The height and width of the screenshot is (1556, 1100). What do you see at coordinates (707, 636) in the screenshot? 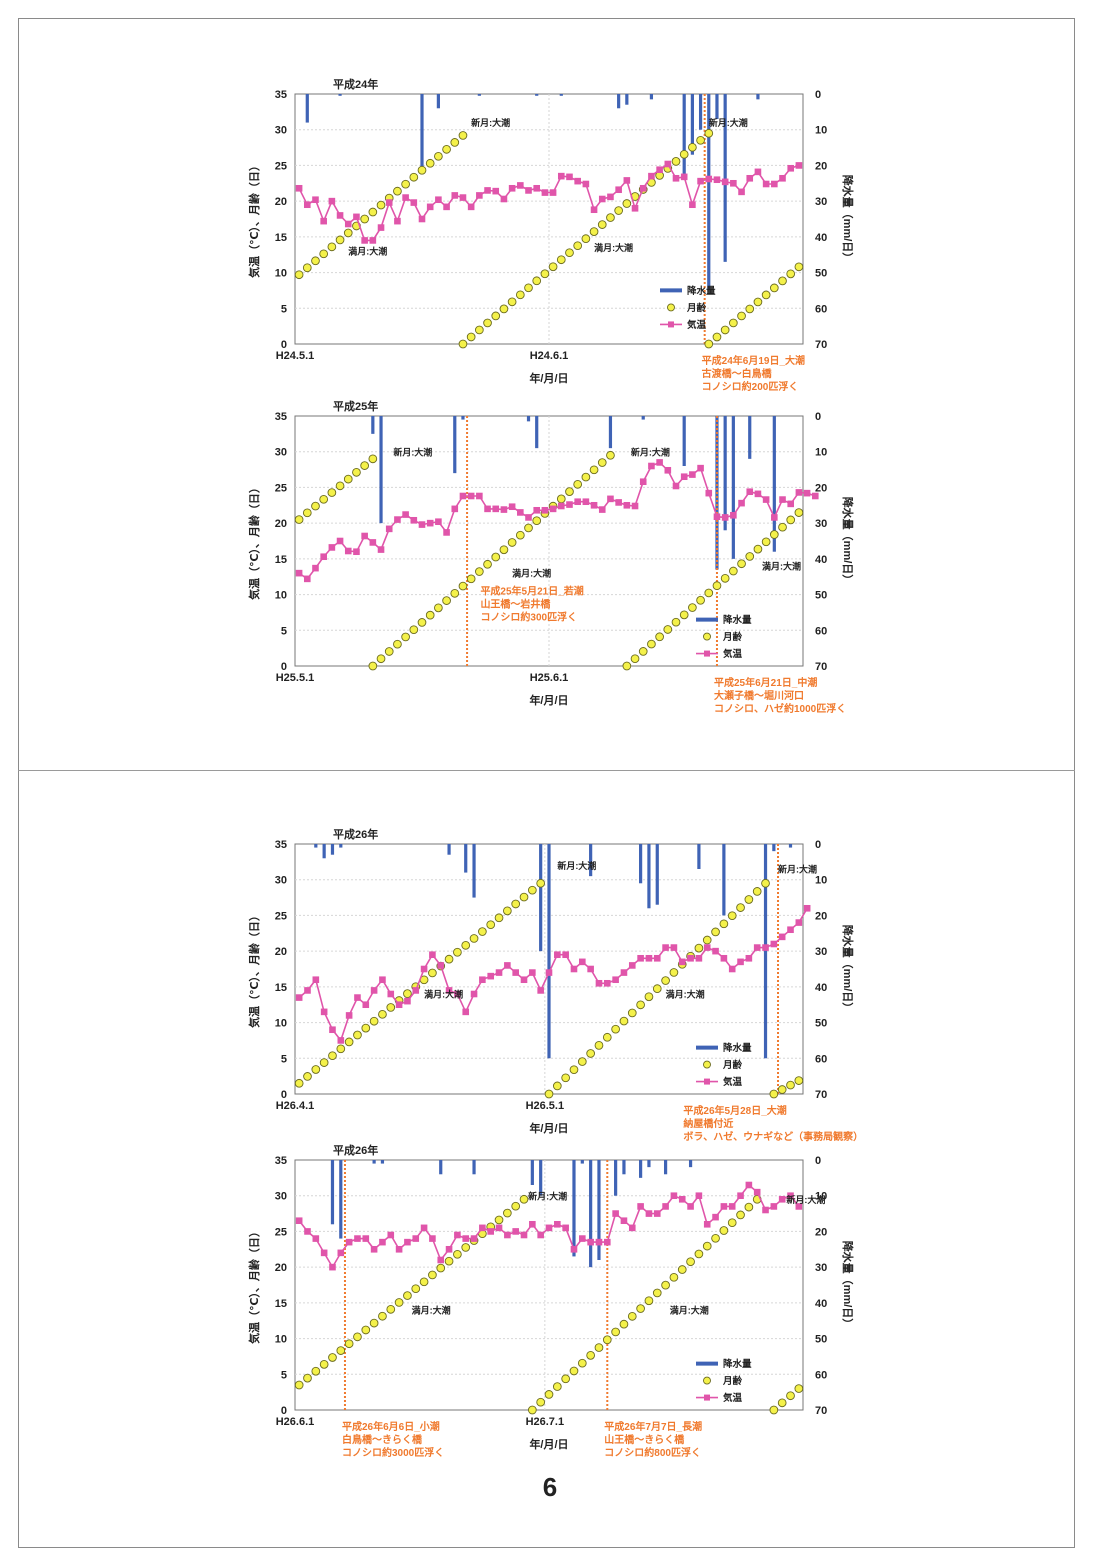
I see `legend-moon-swatch` at bounding box center [707, 636].